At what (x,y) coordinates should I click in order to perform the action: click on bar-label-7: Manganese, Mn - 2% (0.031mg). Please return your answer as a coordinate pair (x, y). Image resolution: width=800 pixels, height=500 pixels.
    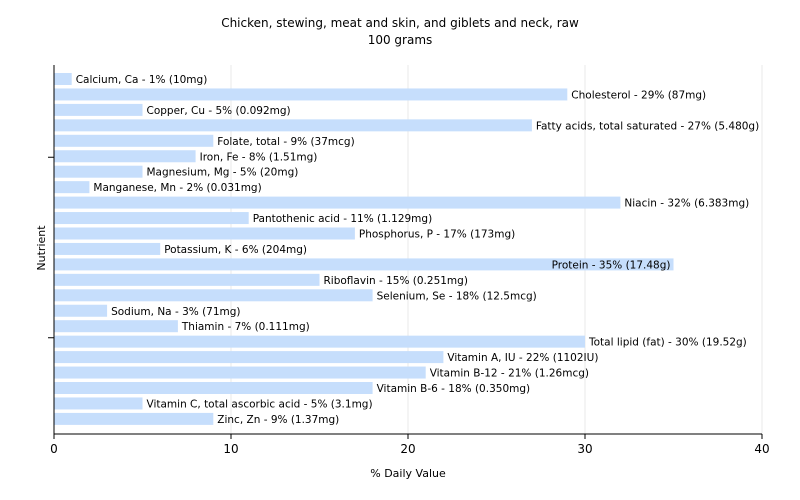
    Looking at the image, I should click on (177, 188).